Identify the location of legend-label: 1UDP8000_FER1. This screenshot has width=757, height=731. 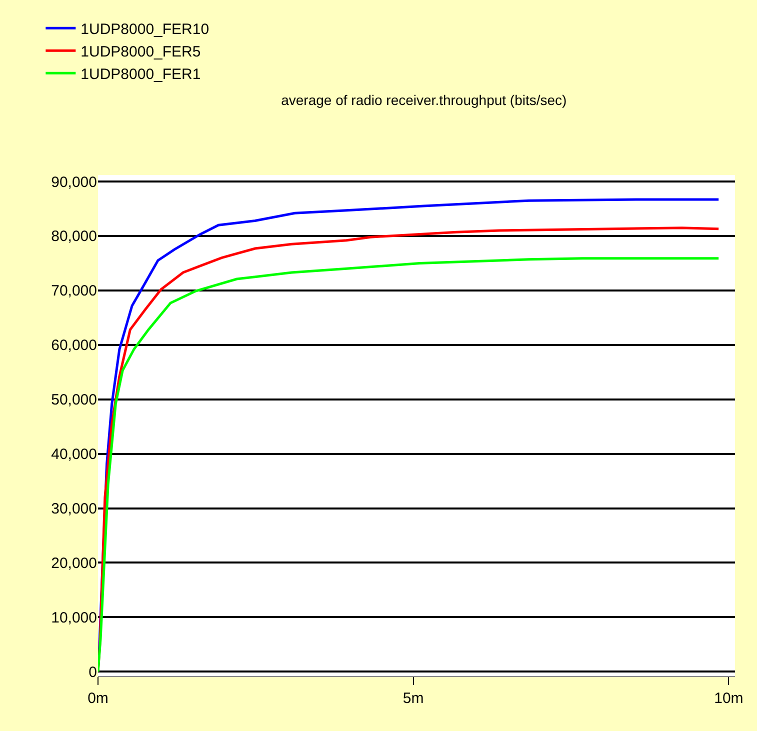
(140, 74).